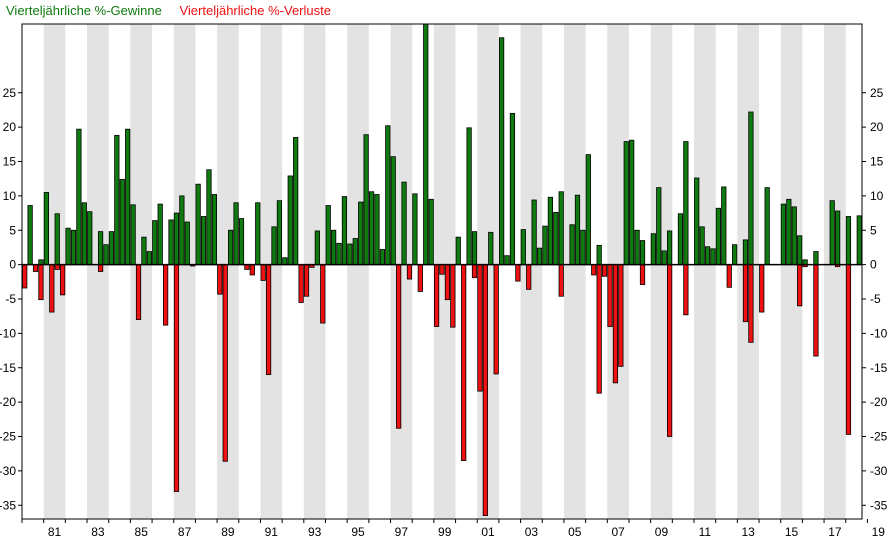 The width and height of the screenshot is (895, 541). Describe the element at coordinates (873, 265) in the screenshot. I see `y-tick-label-right: 0` at that location.